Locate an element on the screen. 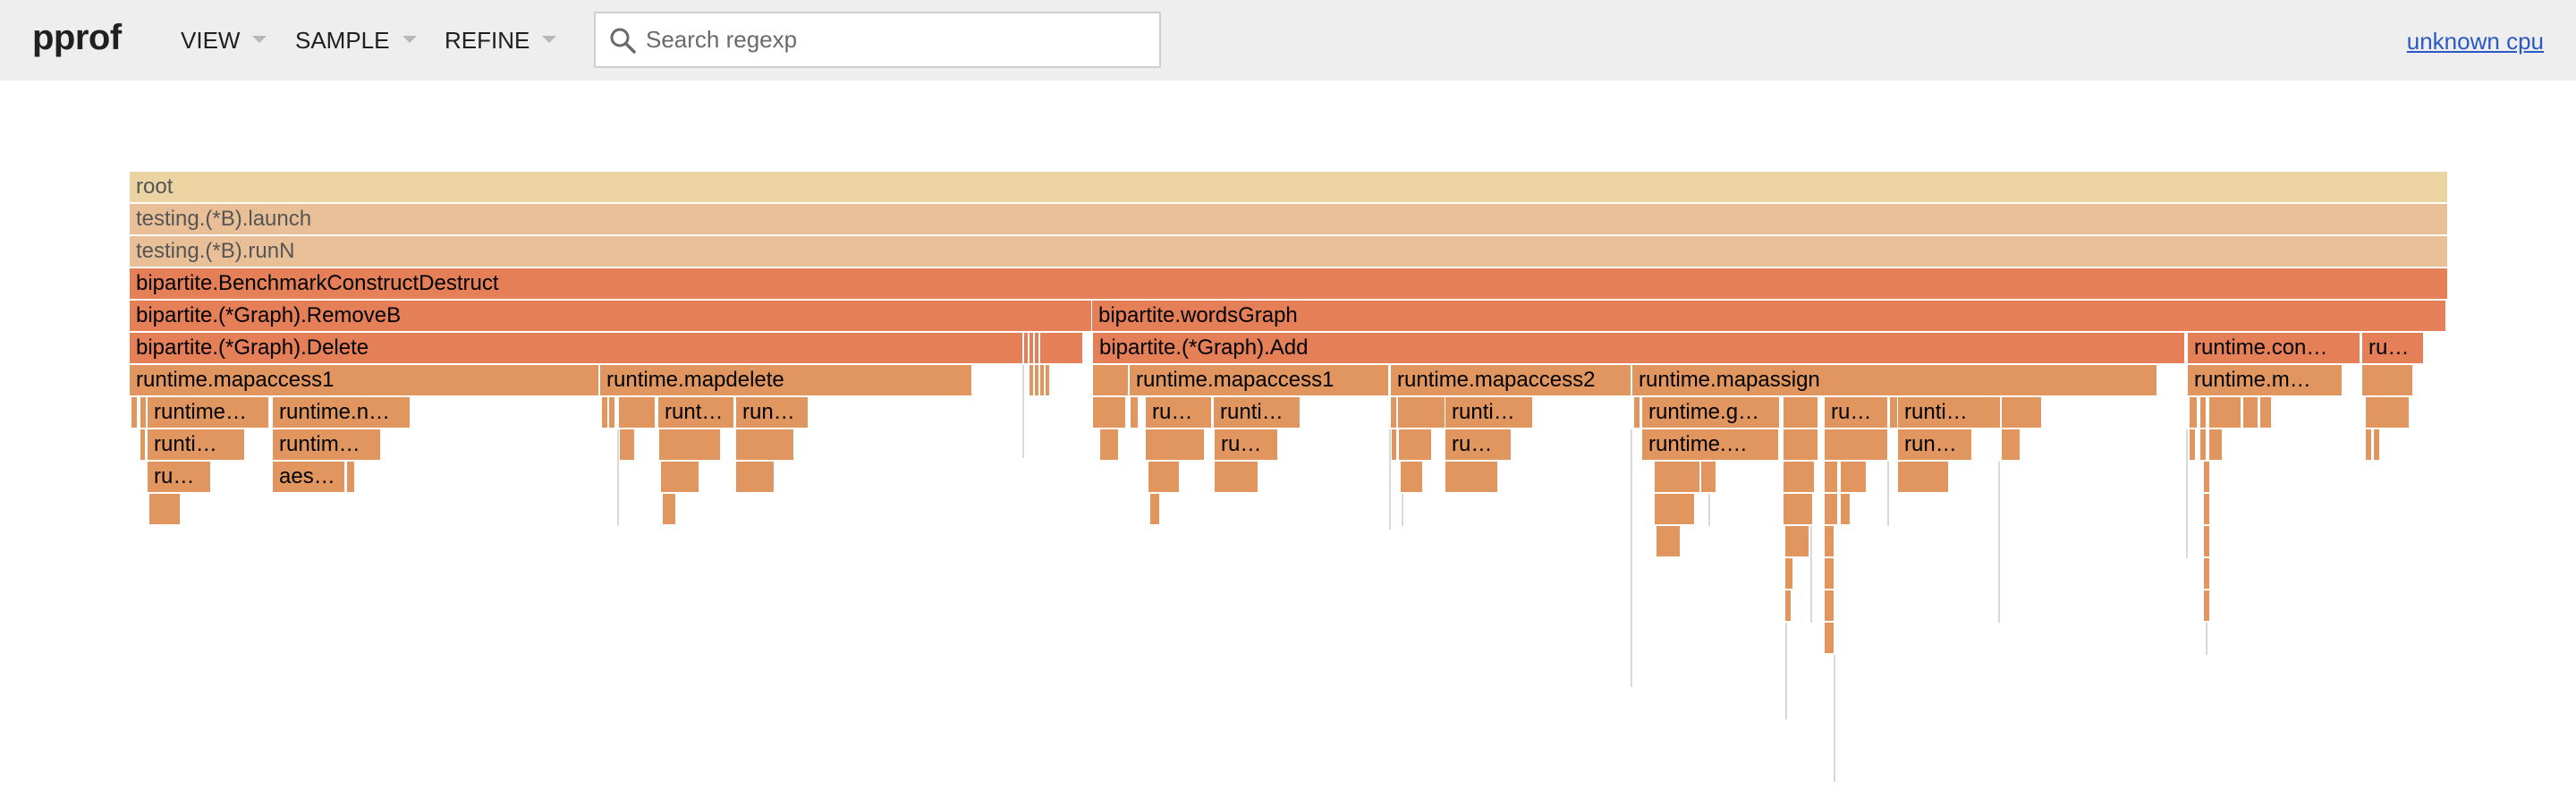 The image size is (2576, 798). flame-frame-benchmark: bipartite.BenchmarkConstructDestruct is located at coordinates (1288, 283).